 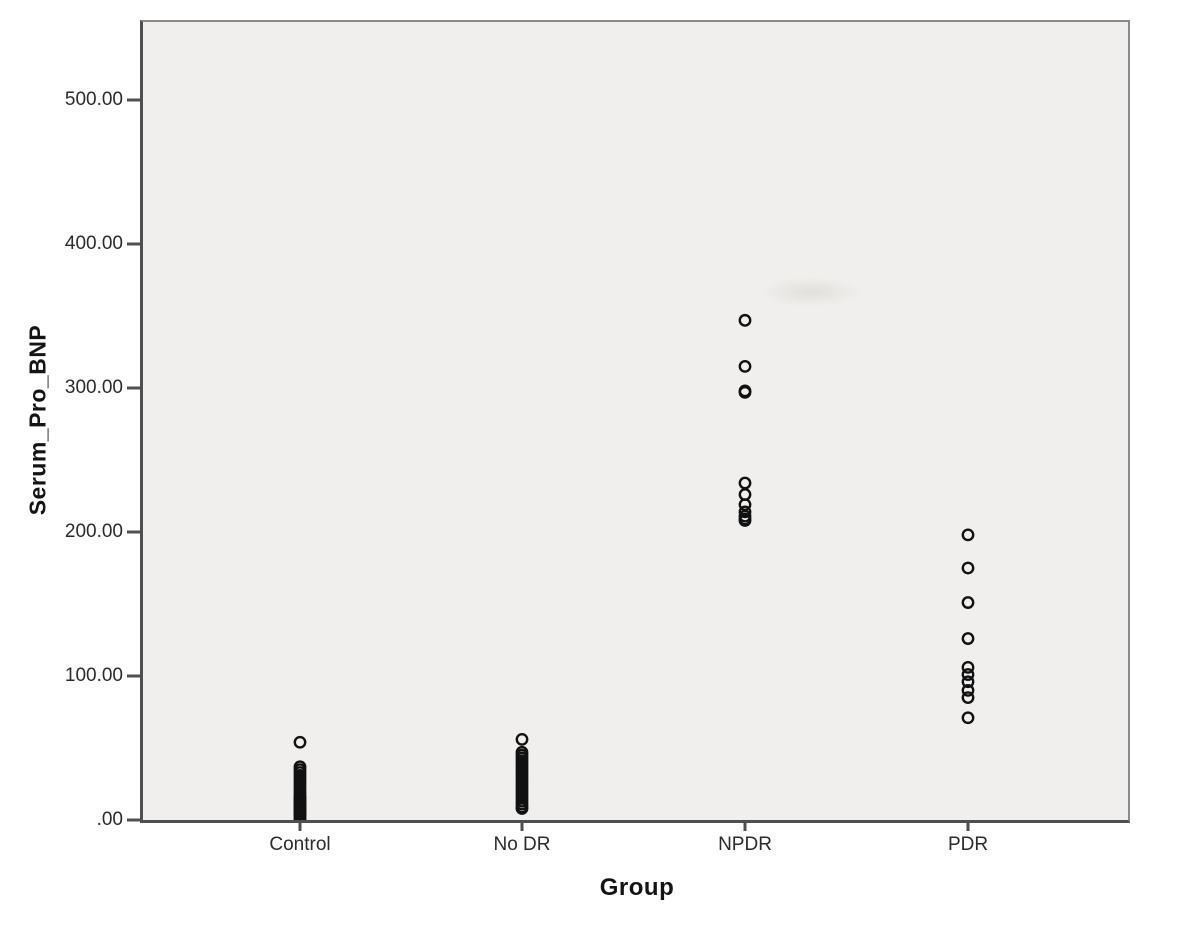 I want to click on x-axis-title: Group, so click(x=637, y=887).